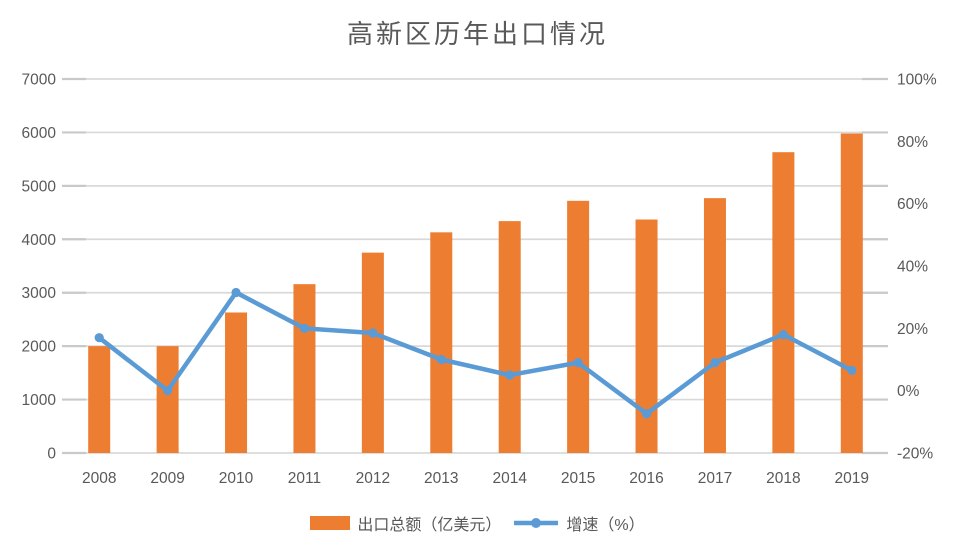 The image size is (955, 552). I want to click on legend-label-growth: 增速（%）, so click(605, 525).